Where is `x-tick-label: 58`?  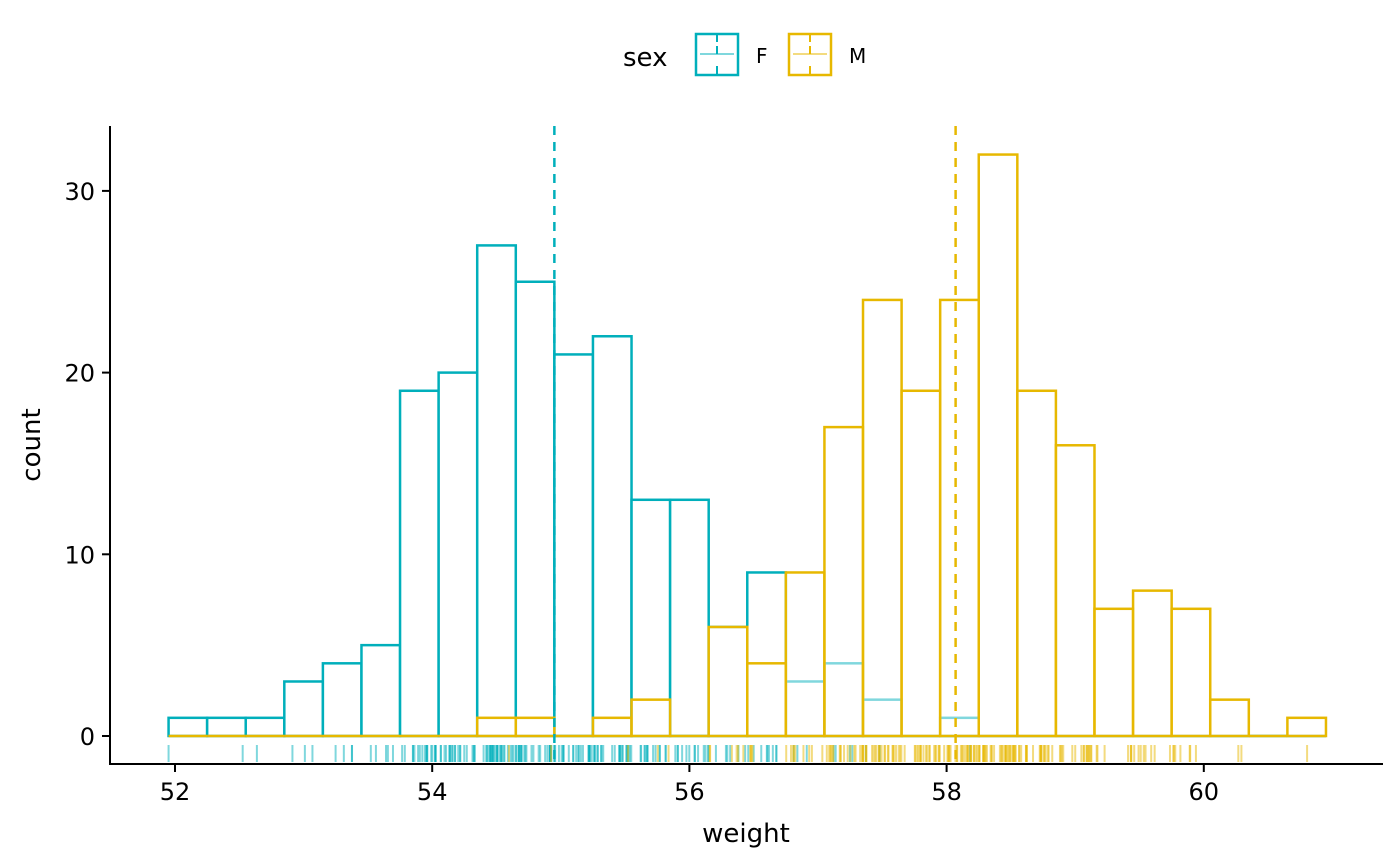 x-tick-label: 58 is located at coordinates (946, 792).